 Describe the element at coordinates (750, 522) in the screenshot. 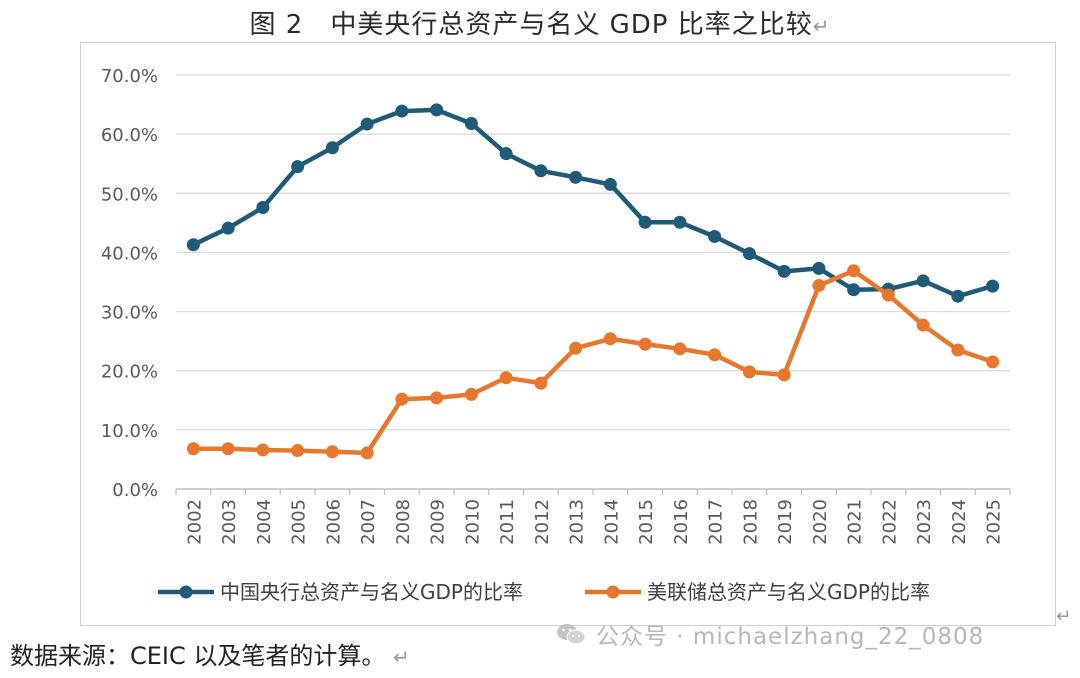

I see `x-tick-label: 2018` at that location.